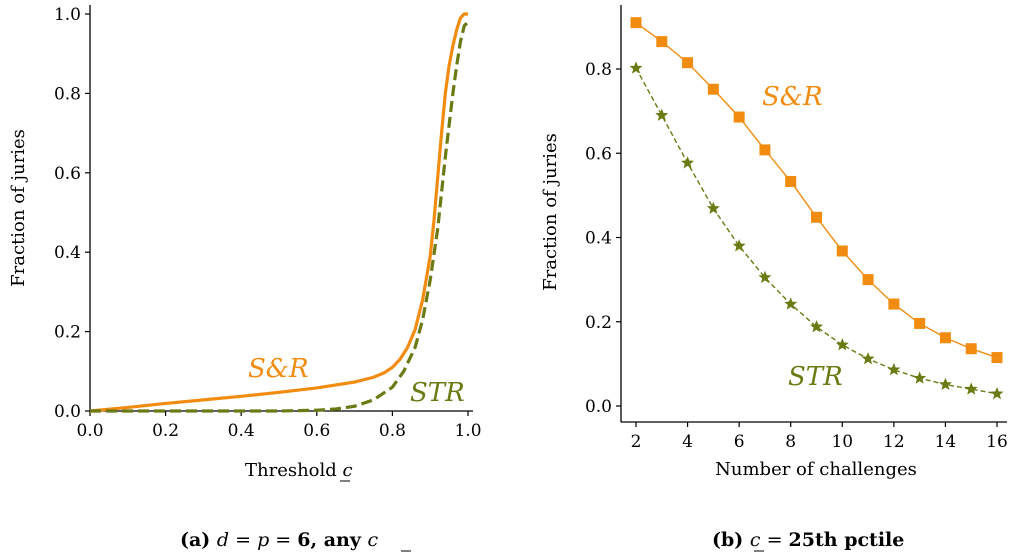 The image size is (1014, 554). What do you see at coordinates (792, 97) in the screenshot?
I see `b-snr-label: S&R` at bounding box center [792, 97].